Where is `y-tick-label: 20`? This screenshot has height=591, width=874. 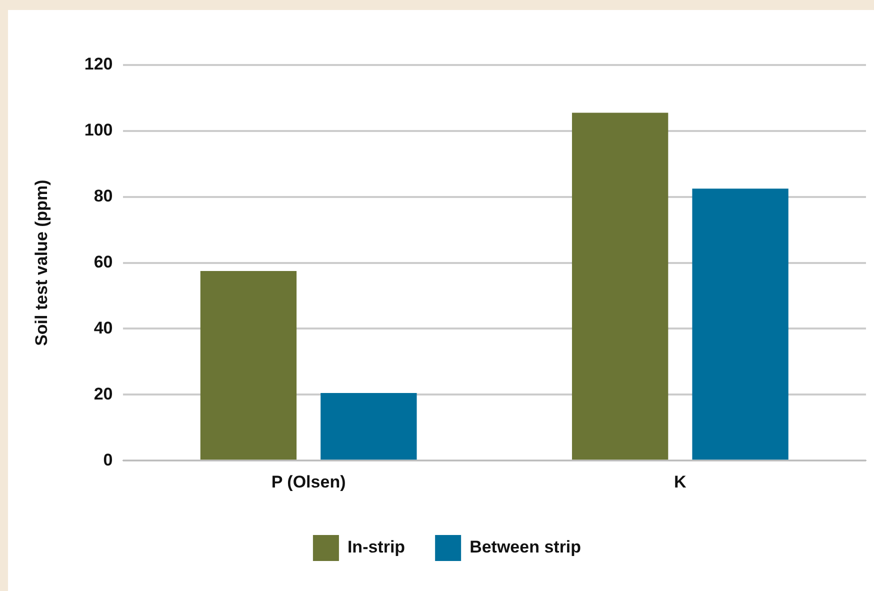
y-tick-label: 20 is located at coordinates (103, 394).